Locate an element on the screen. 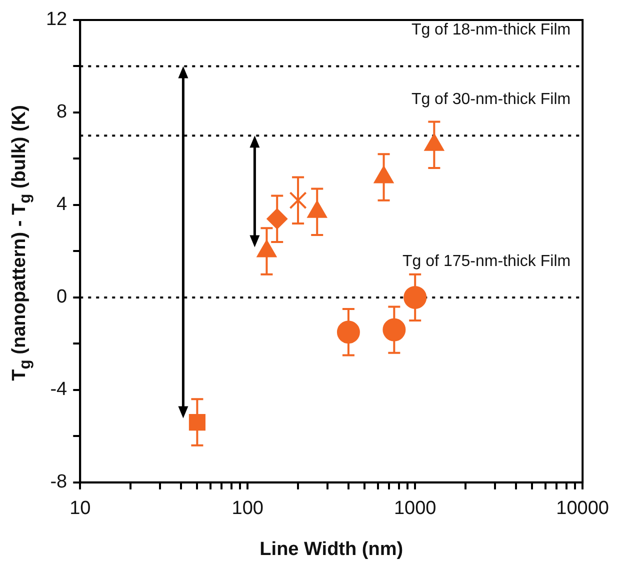 The width and height of the screenshot is (617, 565). x-tick-label: 100 is located at coordinates (248, 509).